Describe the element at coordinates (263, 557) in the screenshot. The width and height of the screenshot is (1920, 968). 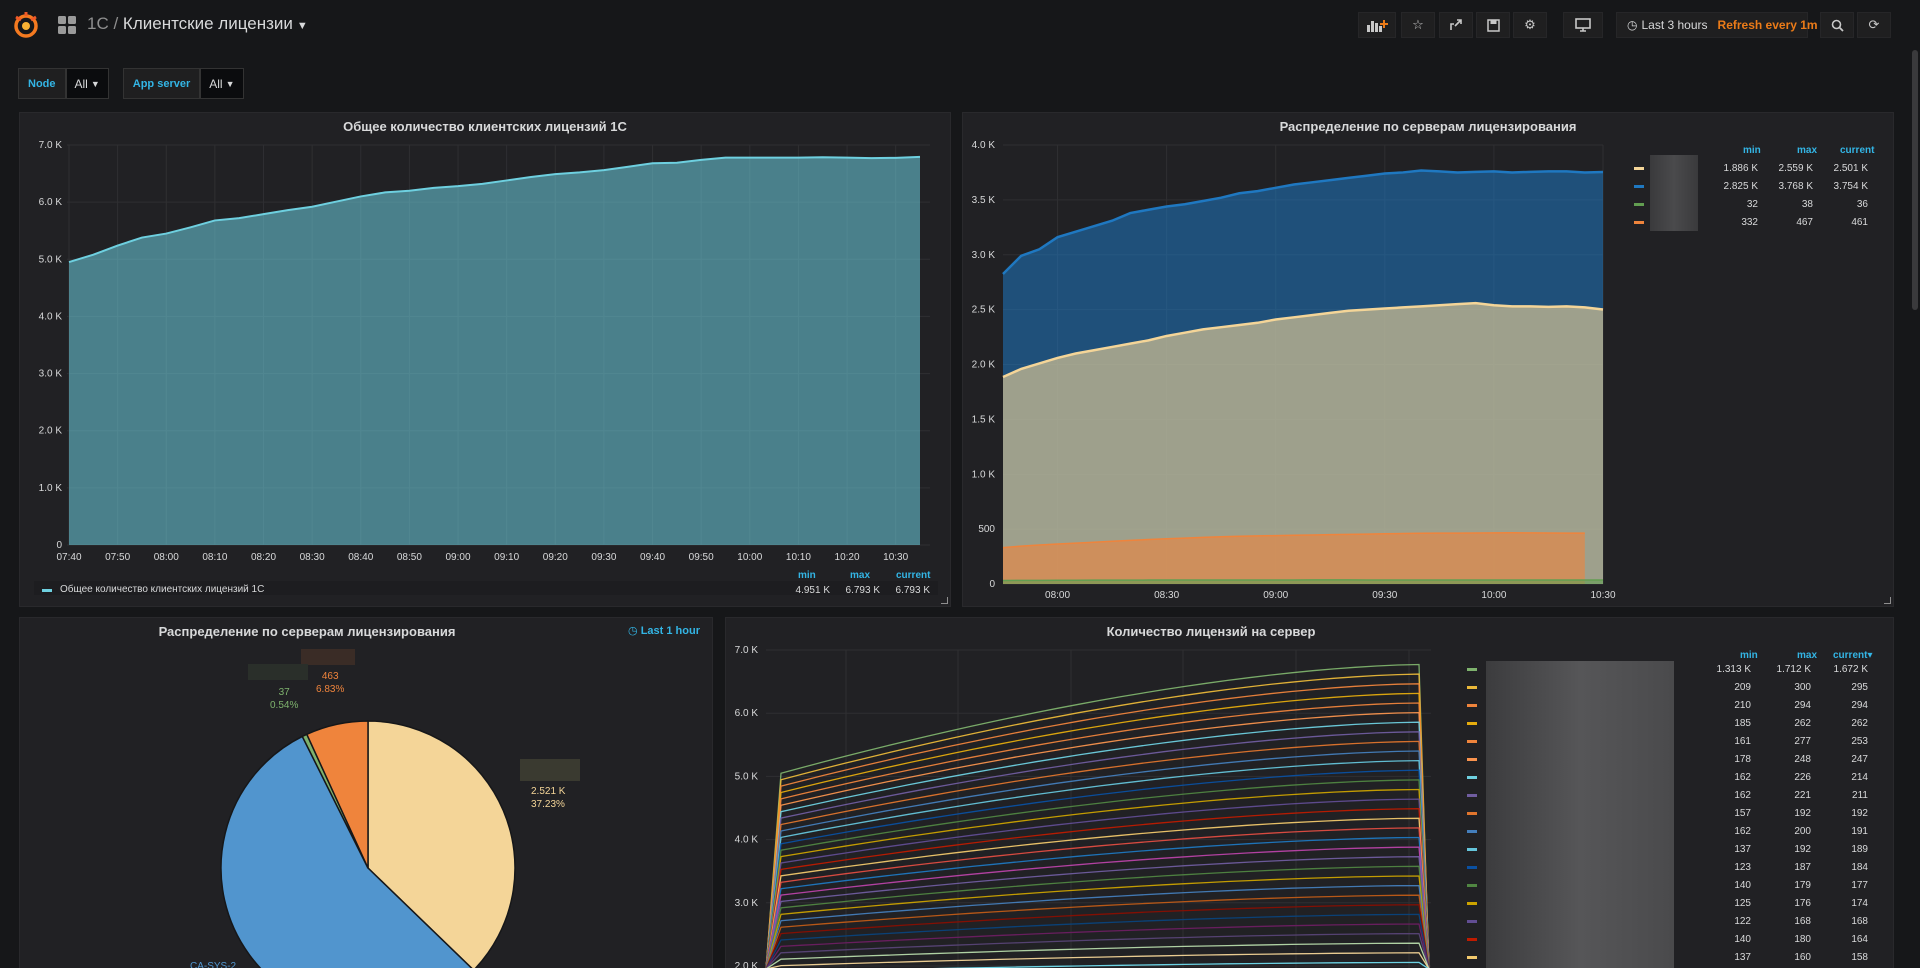
I see `x-tick-label: 08:20` at that location.